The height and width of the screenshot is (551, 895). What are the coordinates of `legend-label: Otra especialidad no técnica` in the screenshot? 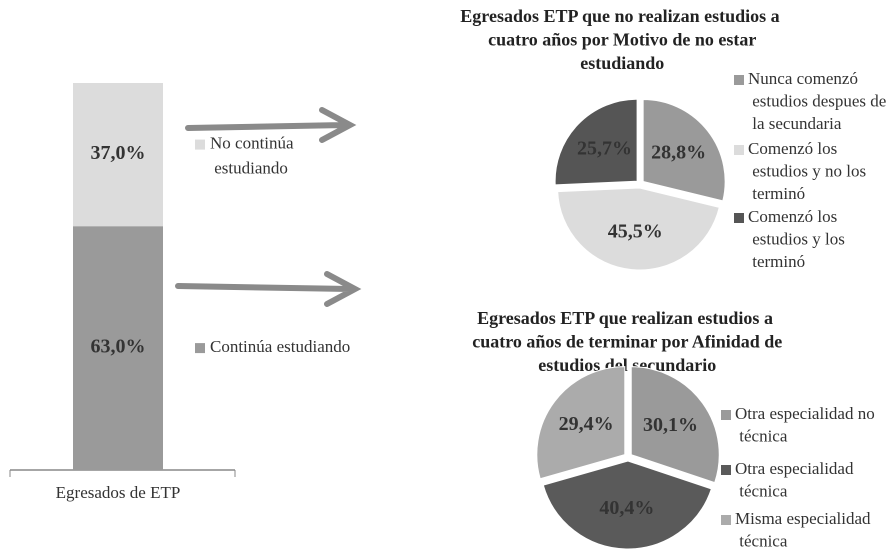 It's located at (805, 425).